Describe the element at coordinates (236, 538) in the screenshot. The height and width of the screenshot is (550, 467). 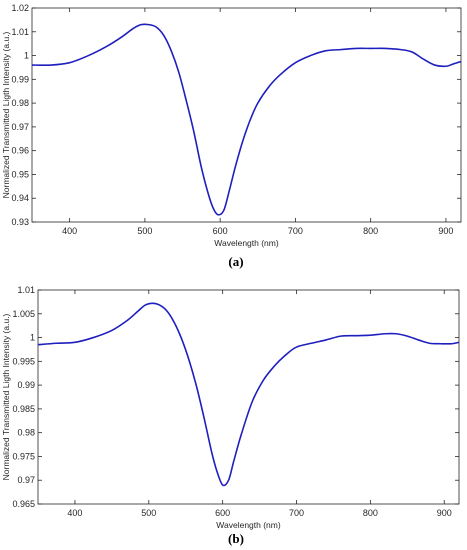
I see `figure-caption: (b)` at that location.